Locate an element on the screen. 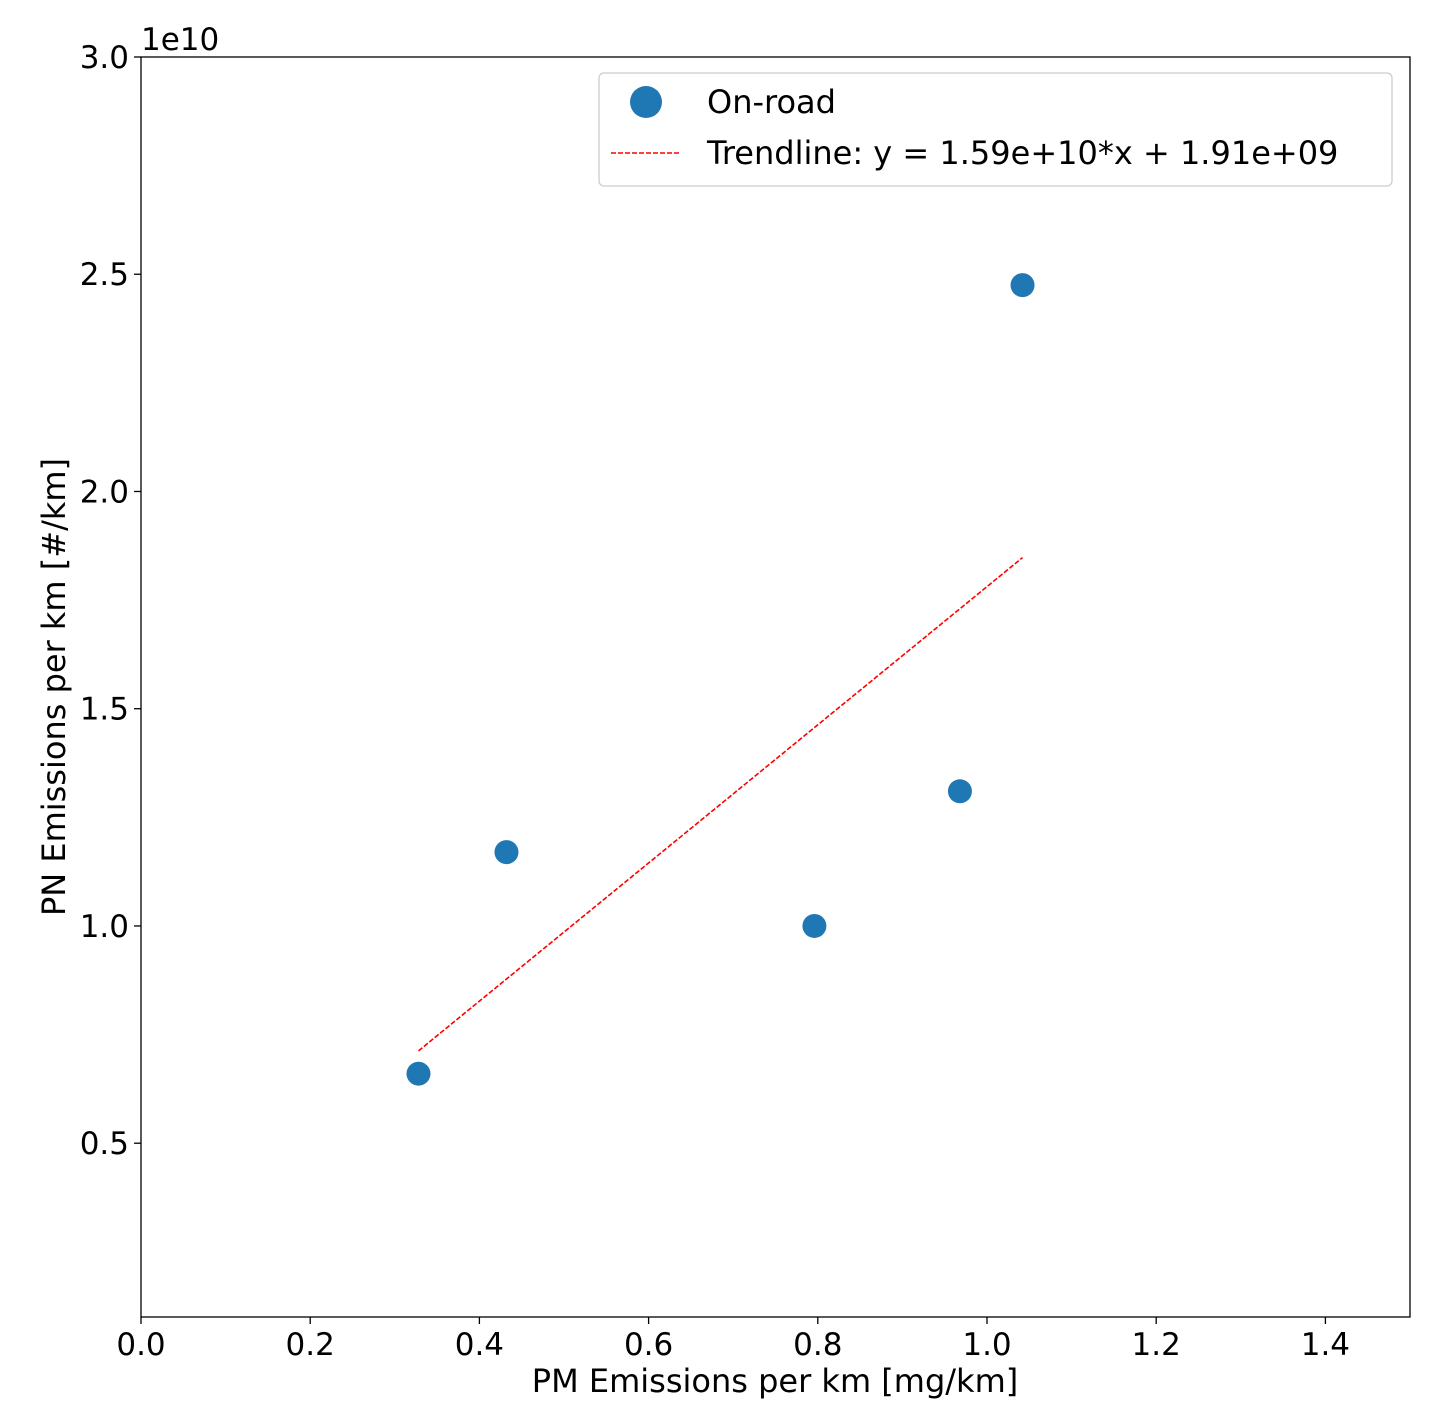 The image size is (1443, 1416). y-tick-label: 0.5 is located at coordinates (104, 1144).